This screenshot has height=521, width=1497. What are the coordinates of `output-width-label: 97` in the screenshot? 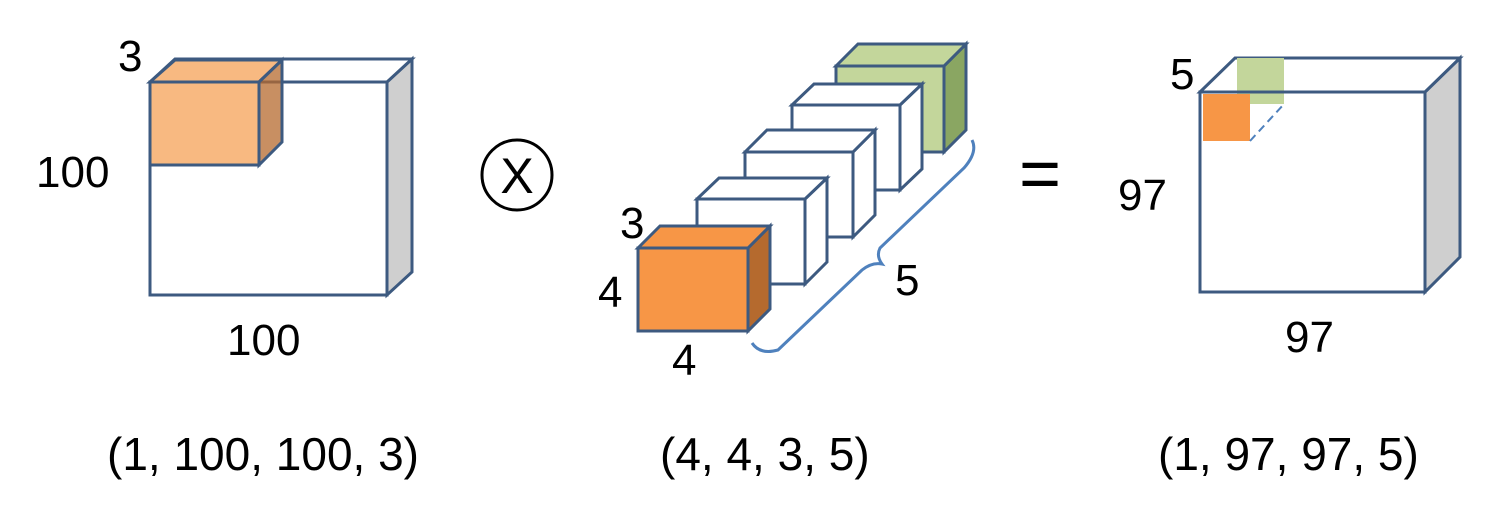 It's located at (1309, 337).